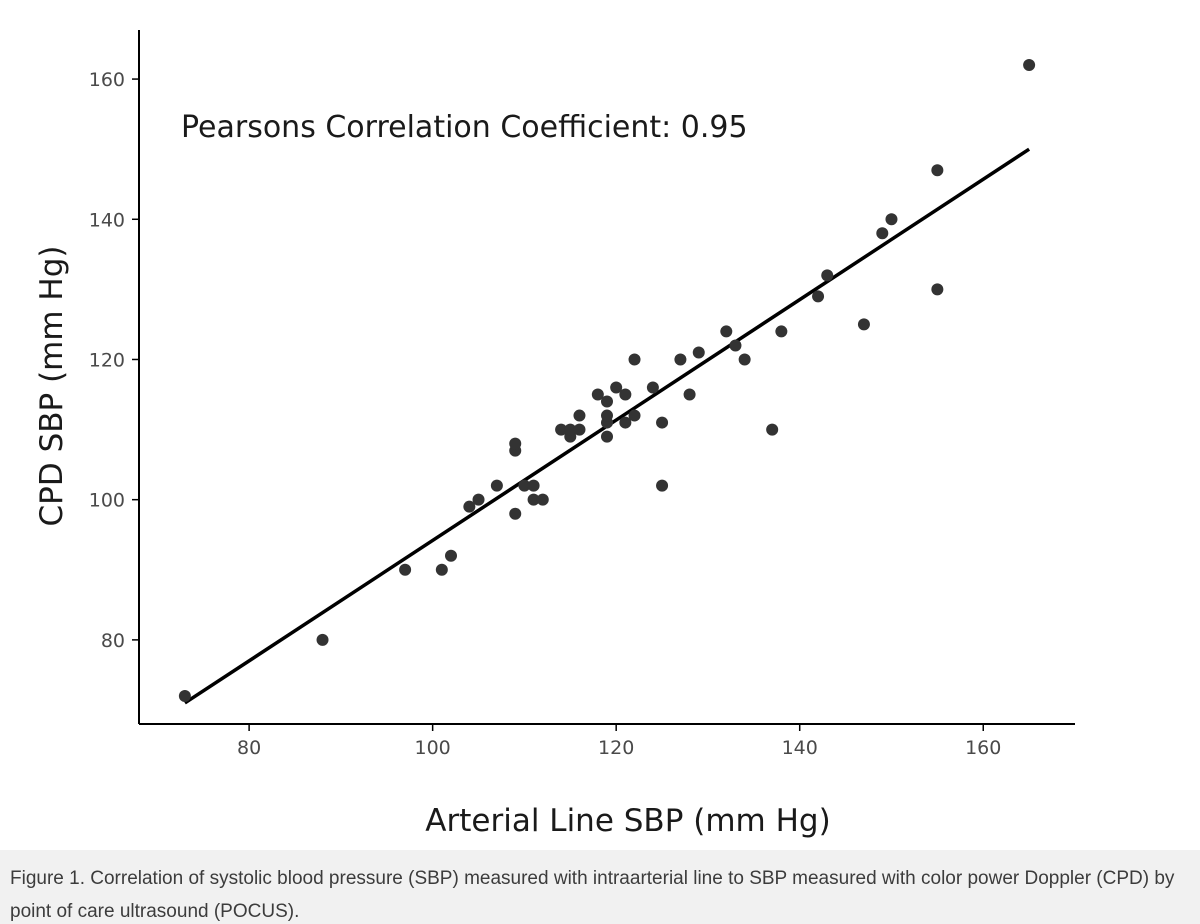  What do you see at coordinates (983, 748) in the screenshot?
I see `x-tick-label: 160` at bounding box center [983, 748].